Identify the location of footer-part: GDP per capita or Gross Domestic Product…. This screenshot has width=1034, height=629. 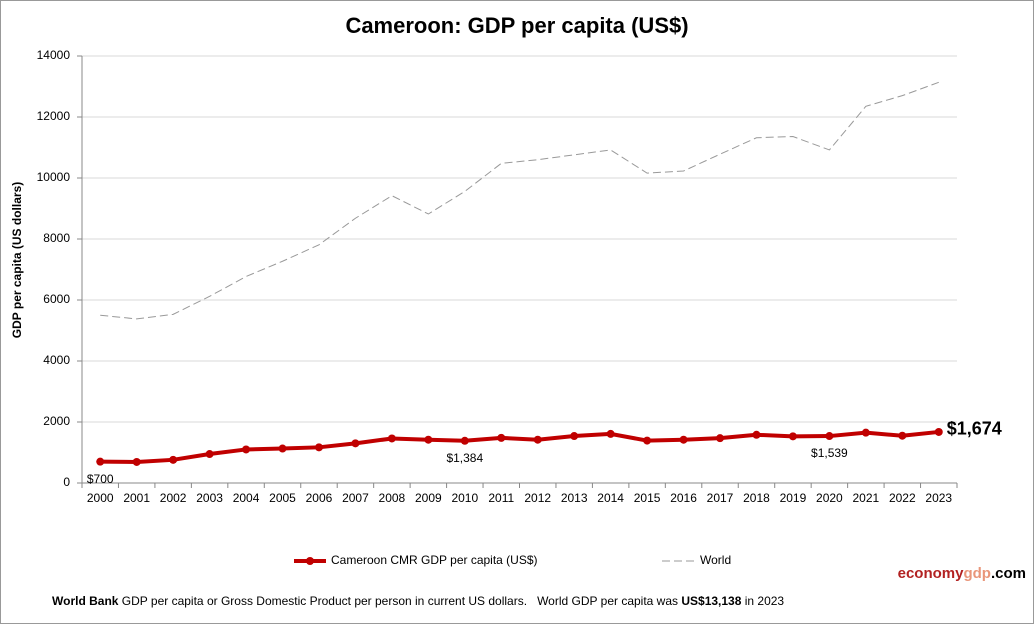
(399, 601).